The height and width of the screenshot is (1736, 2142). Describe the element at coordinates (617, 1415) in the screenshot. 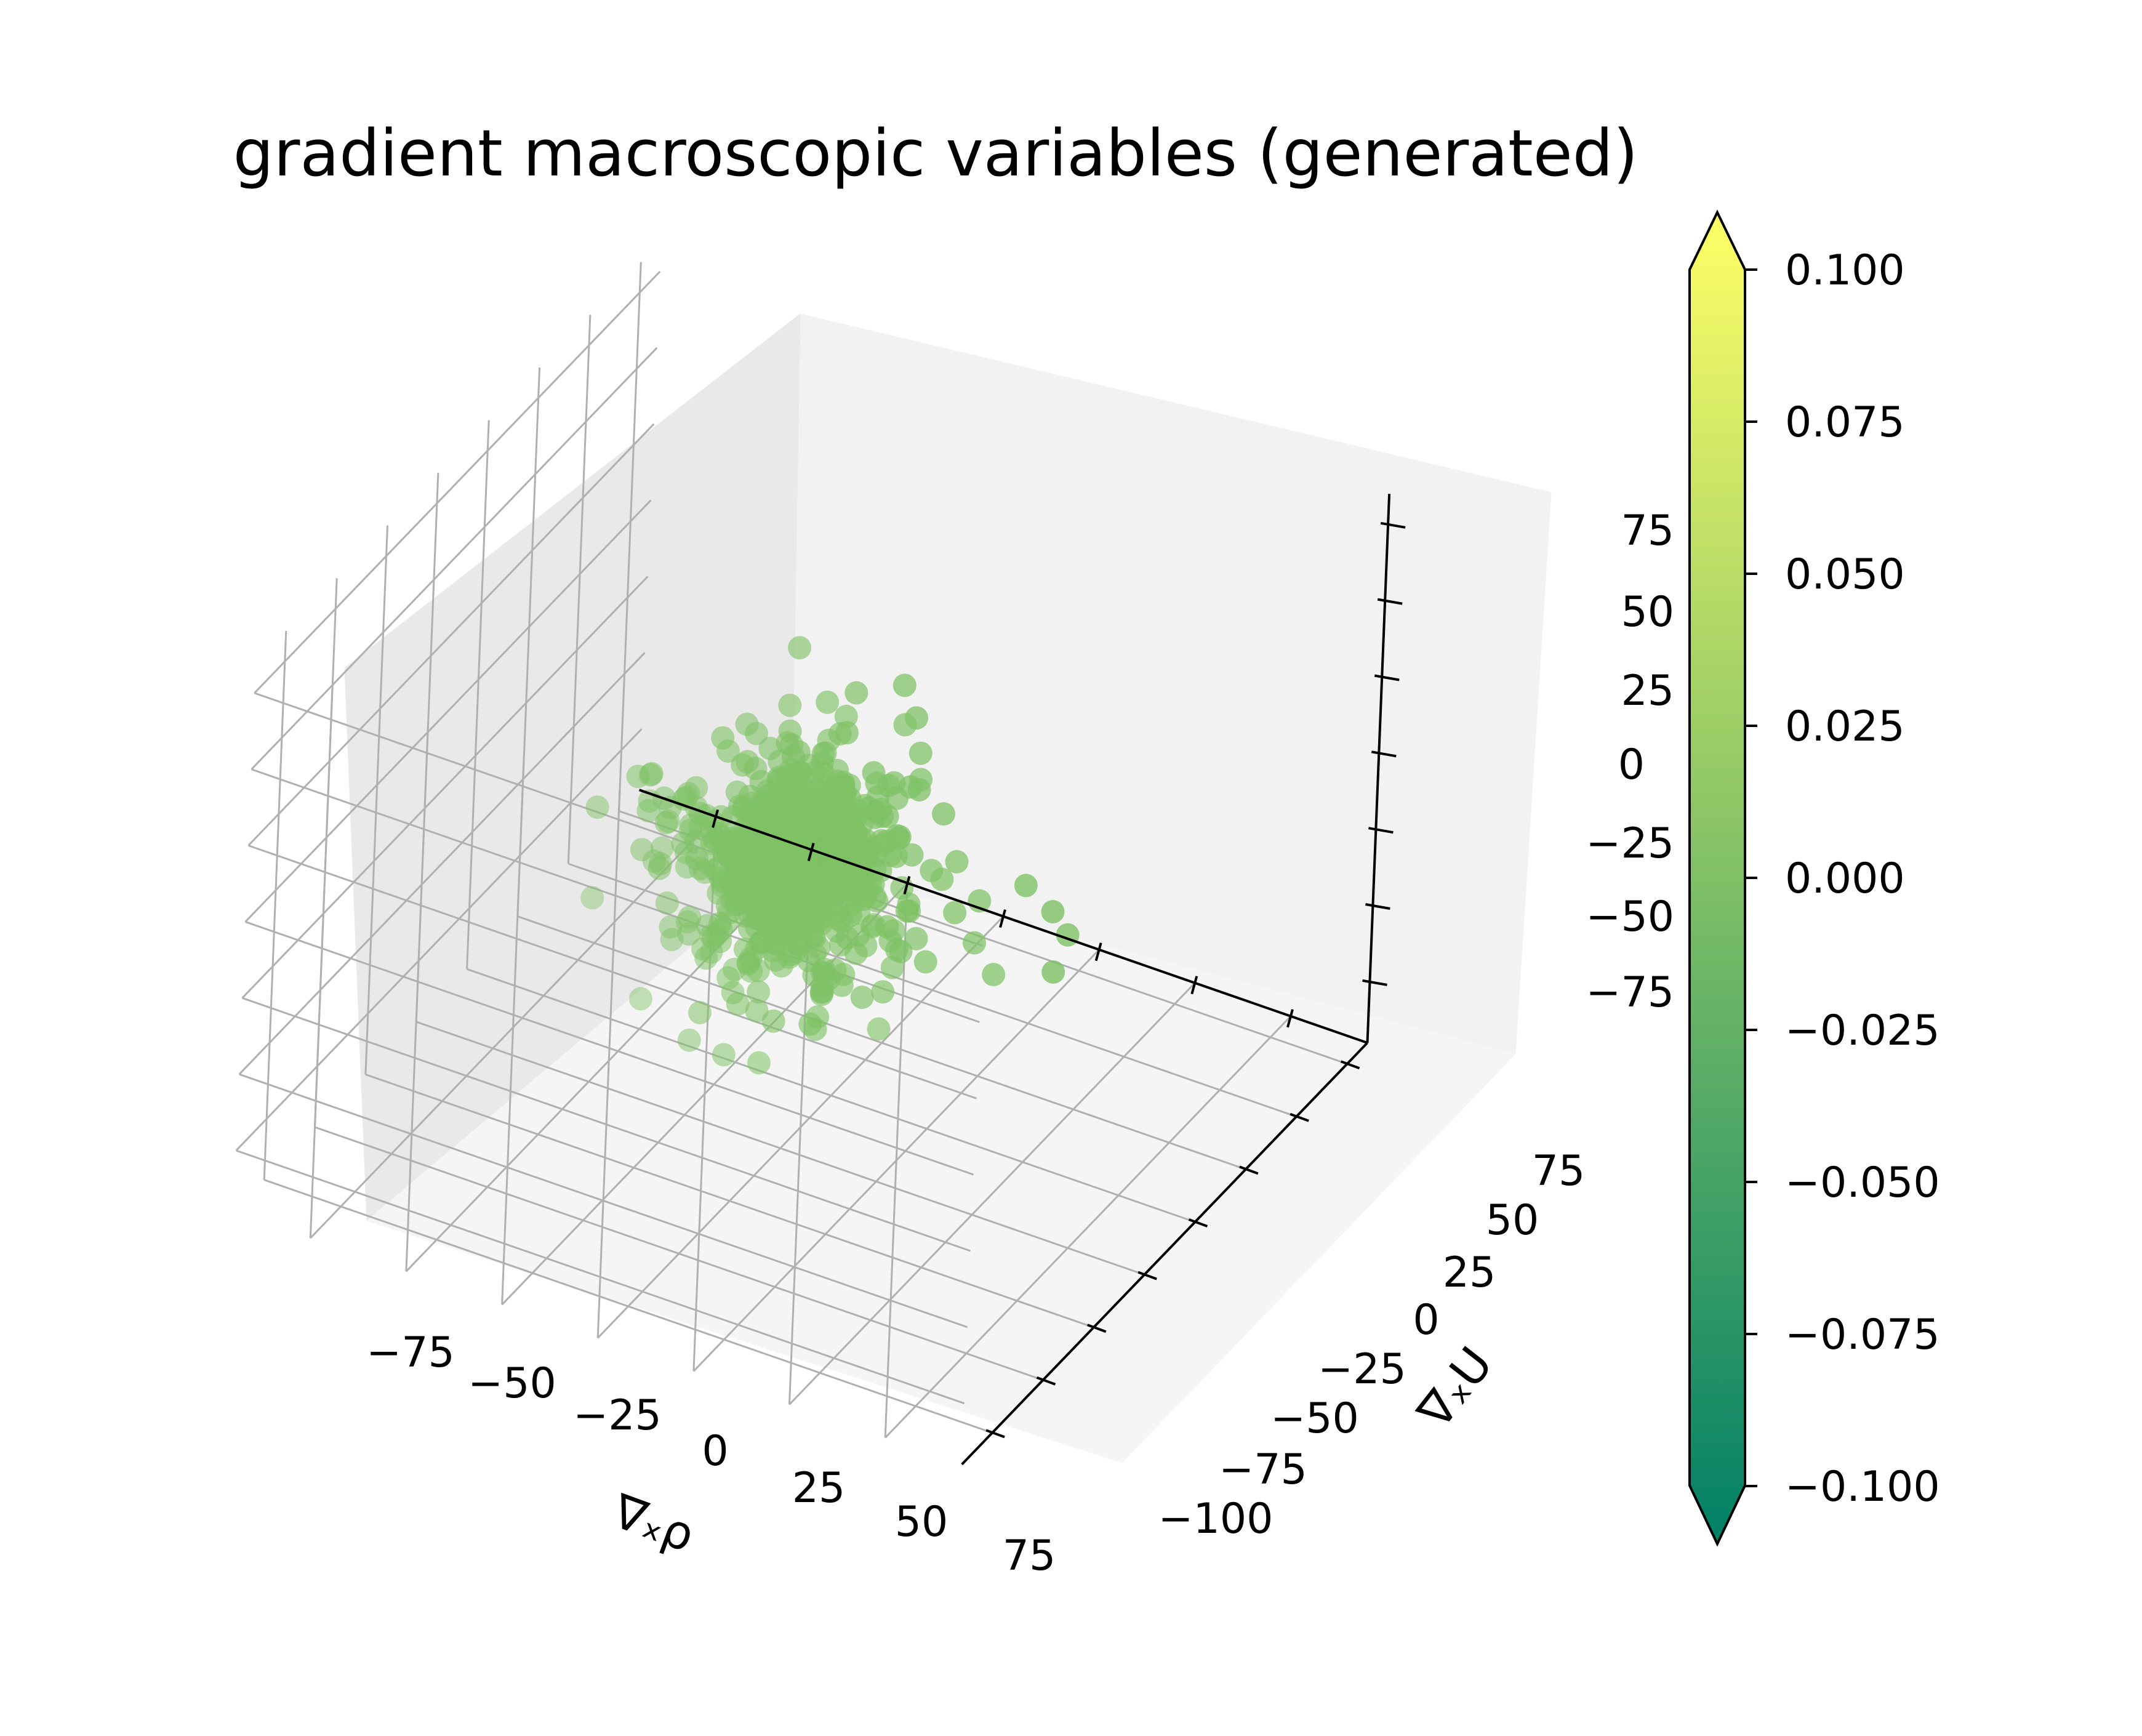

I see `x-tick-label: −25` at that location.